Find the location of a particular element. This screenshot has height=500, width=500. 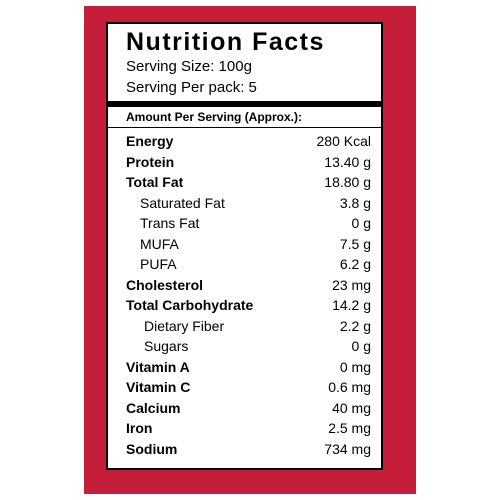

nutrient-name: Protein is located at coordinates (150, 161).